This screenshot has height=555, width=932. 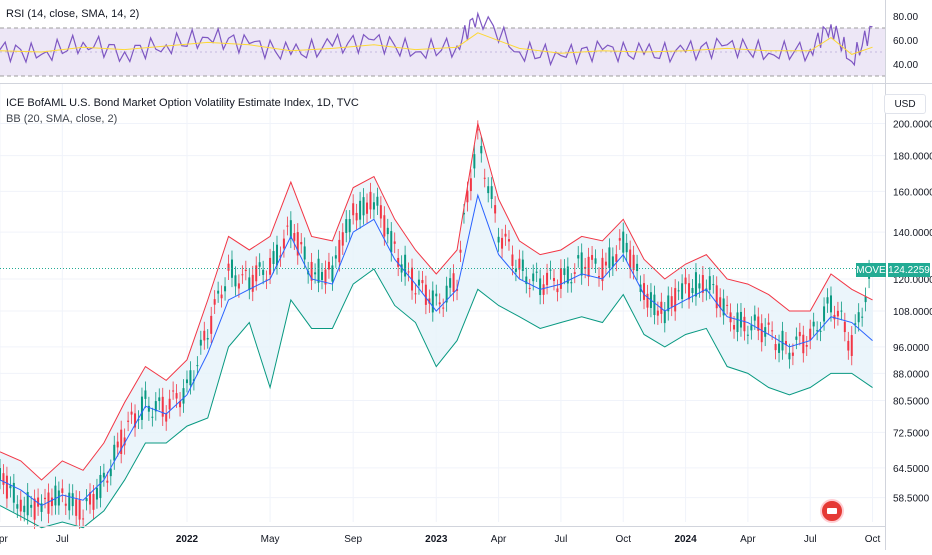 What do you see at coordinates (4, 539) in the screenshot?
I see `time-tick-label: Apr` at bounding box center [4, 539].